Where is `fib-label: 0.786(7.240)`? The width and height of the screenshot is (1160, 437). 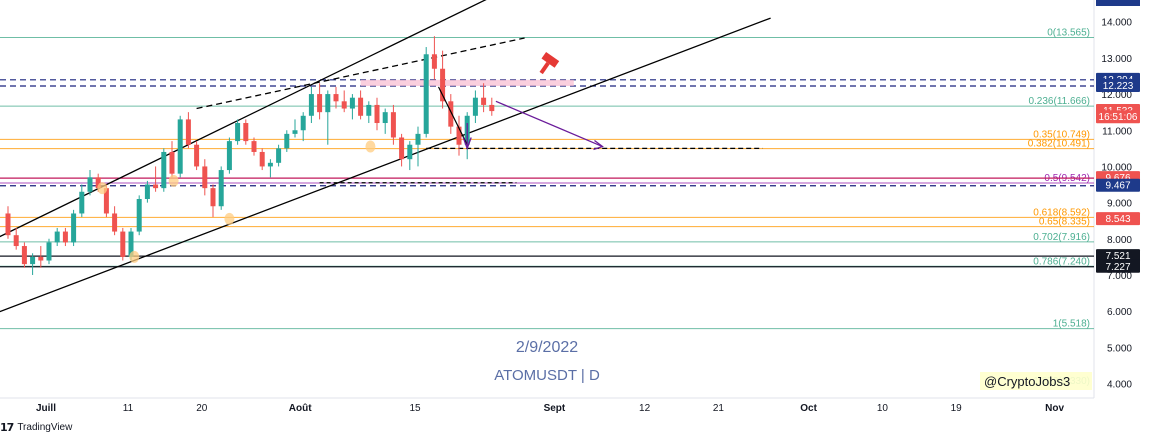
fib-label: 0.786(7.240) is located at coordinates (1061, 261).